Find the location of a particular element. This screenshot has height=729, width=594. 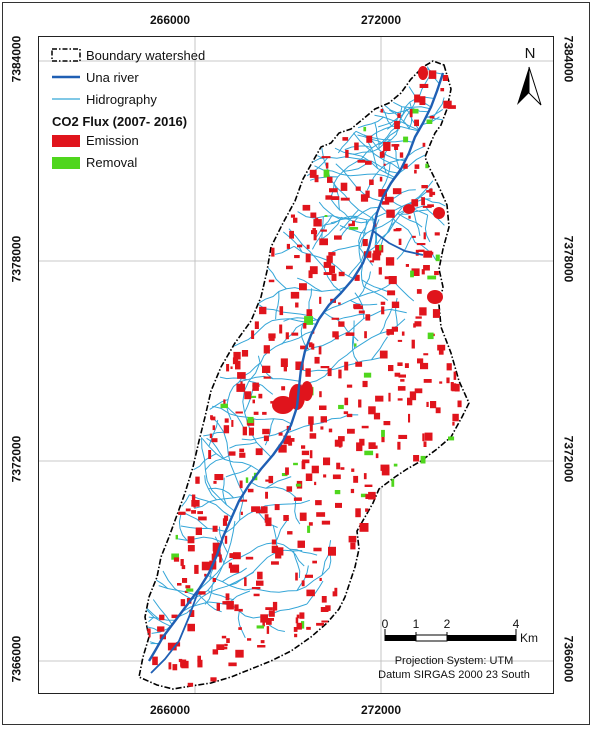

legend-removal-label: Removal is located at coordinates (112, 162).